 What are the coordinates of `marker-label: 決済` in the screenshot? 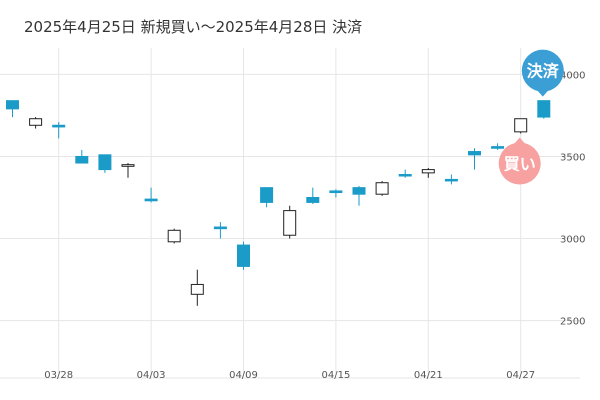 It's located at (543, 71).